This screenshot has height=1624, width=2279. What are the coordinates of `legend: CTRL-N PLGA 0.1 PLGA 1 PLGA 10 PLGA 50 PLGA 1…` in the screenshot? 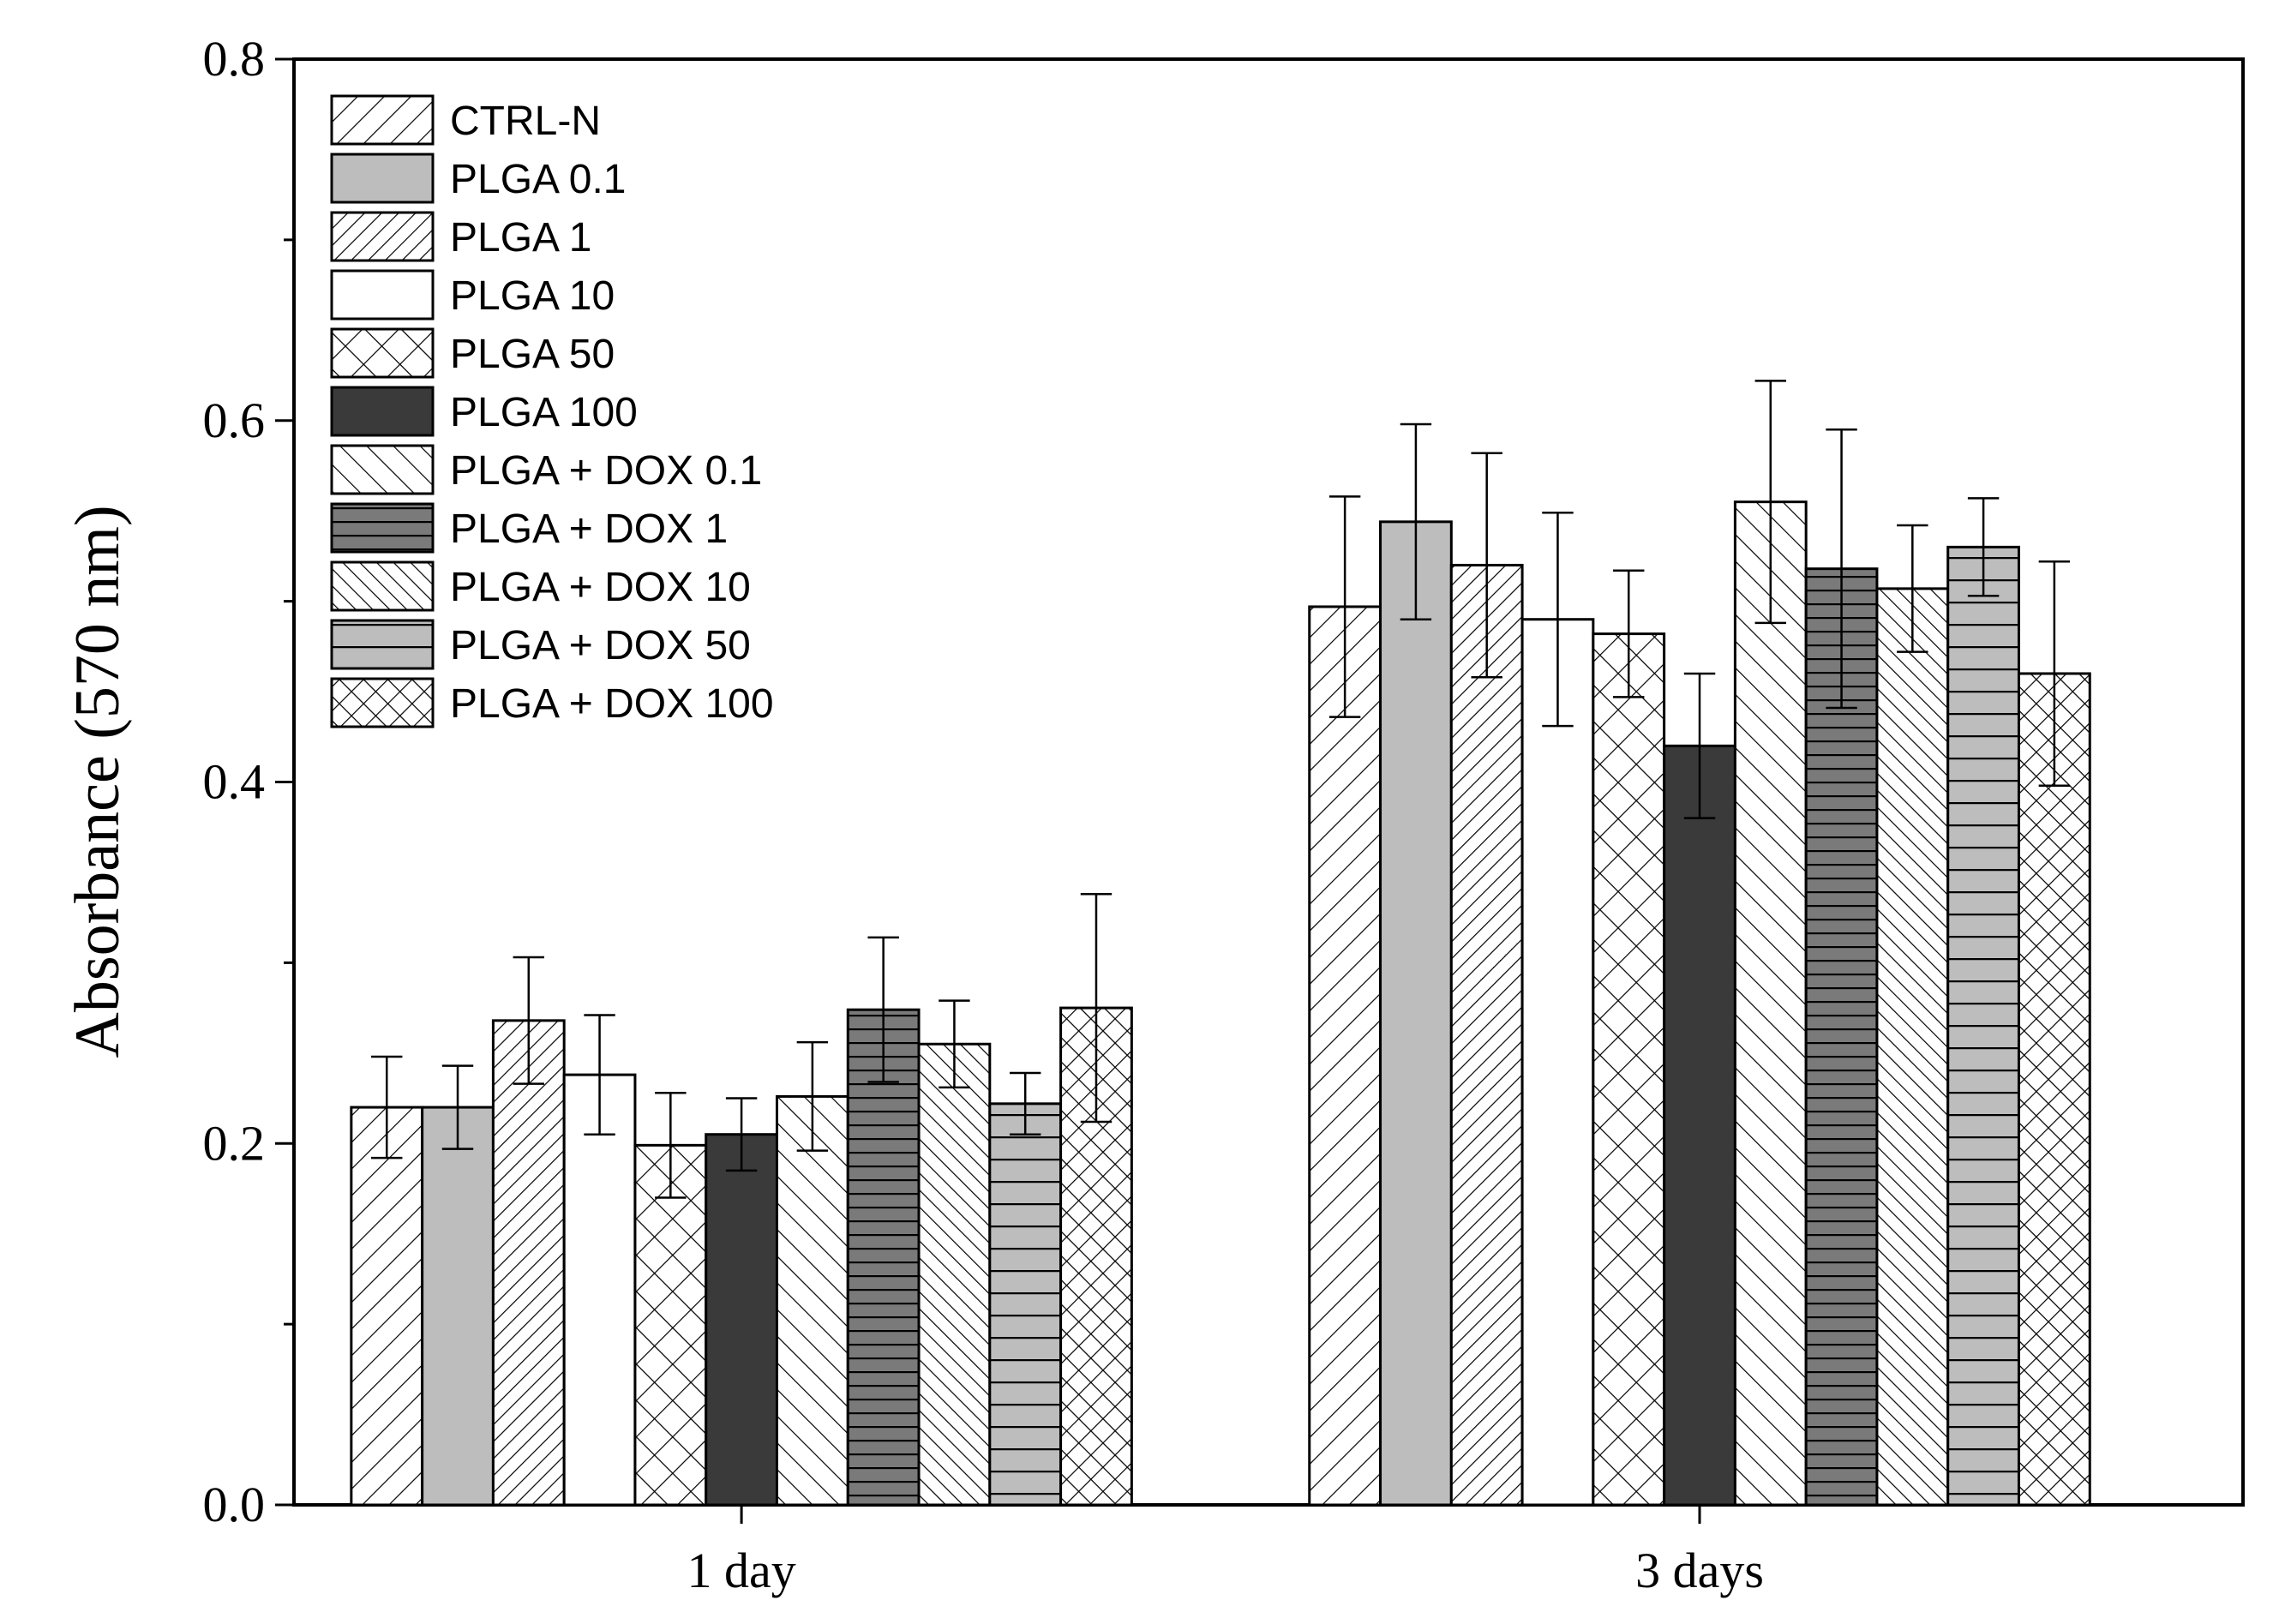 It's located at (552, 411).